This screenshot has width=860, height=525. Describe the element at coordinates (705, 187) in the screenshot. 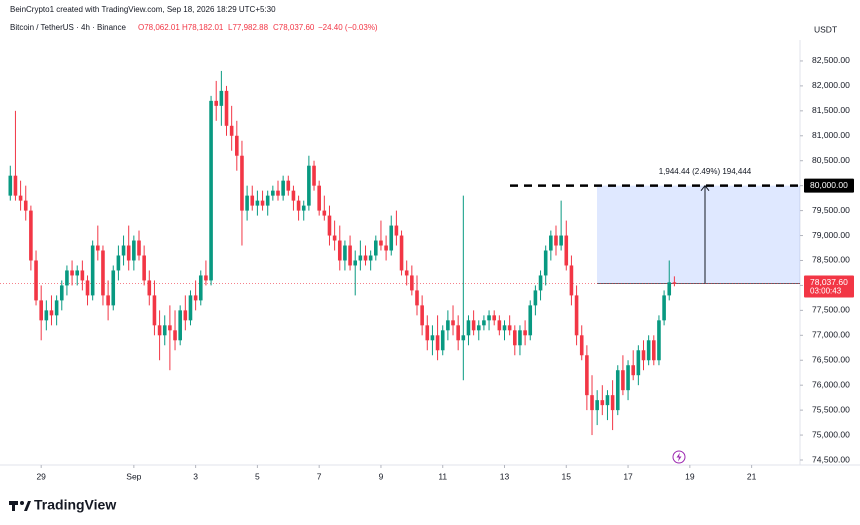

I see `arrow-head` at that location.